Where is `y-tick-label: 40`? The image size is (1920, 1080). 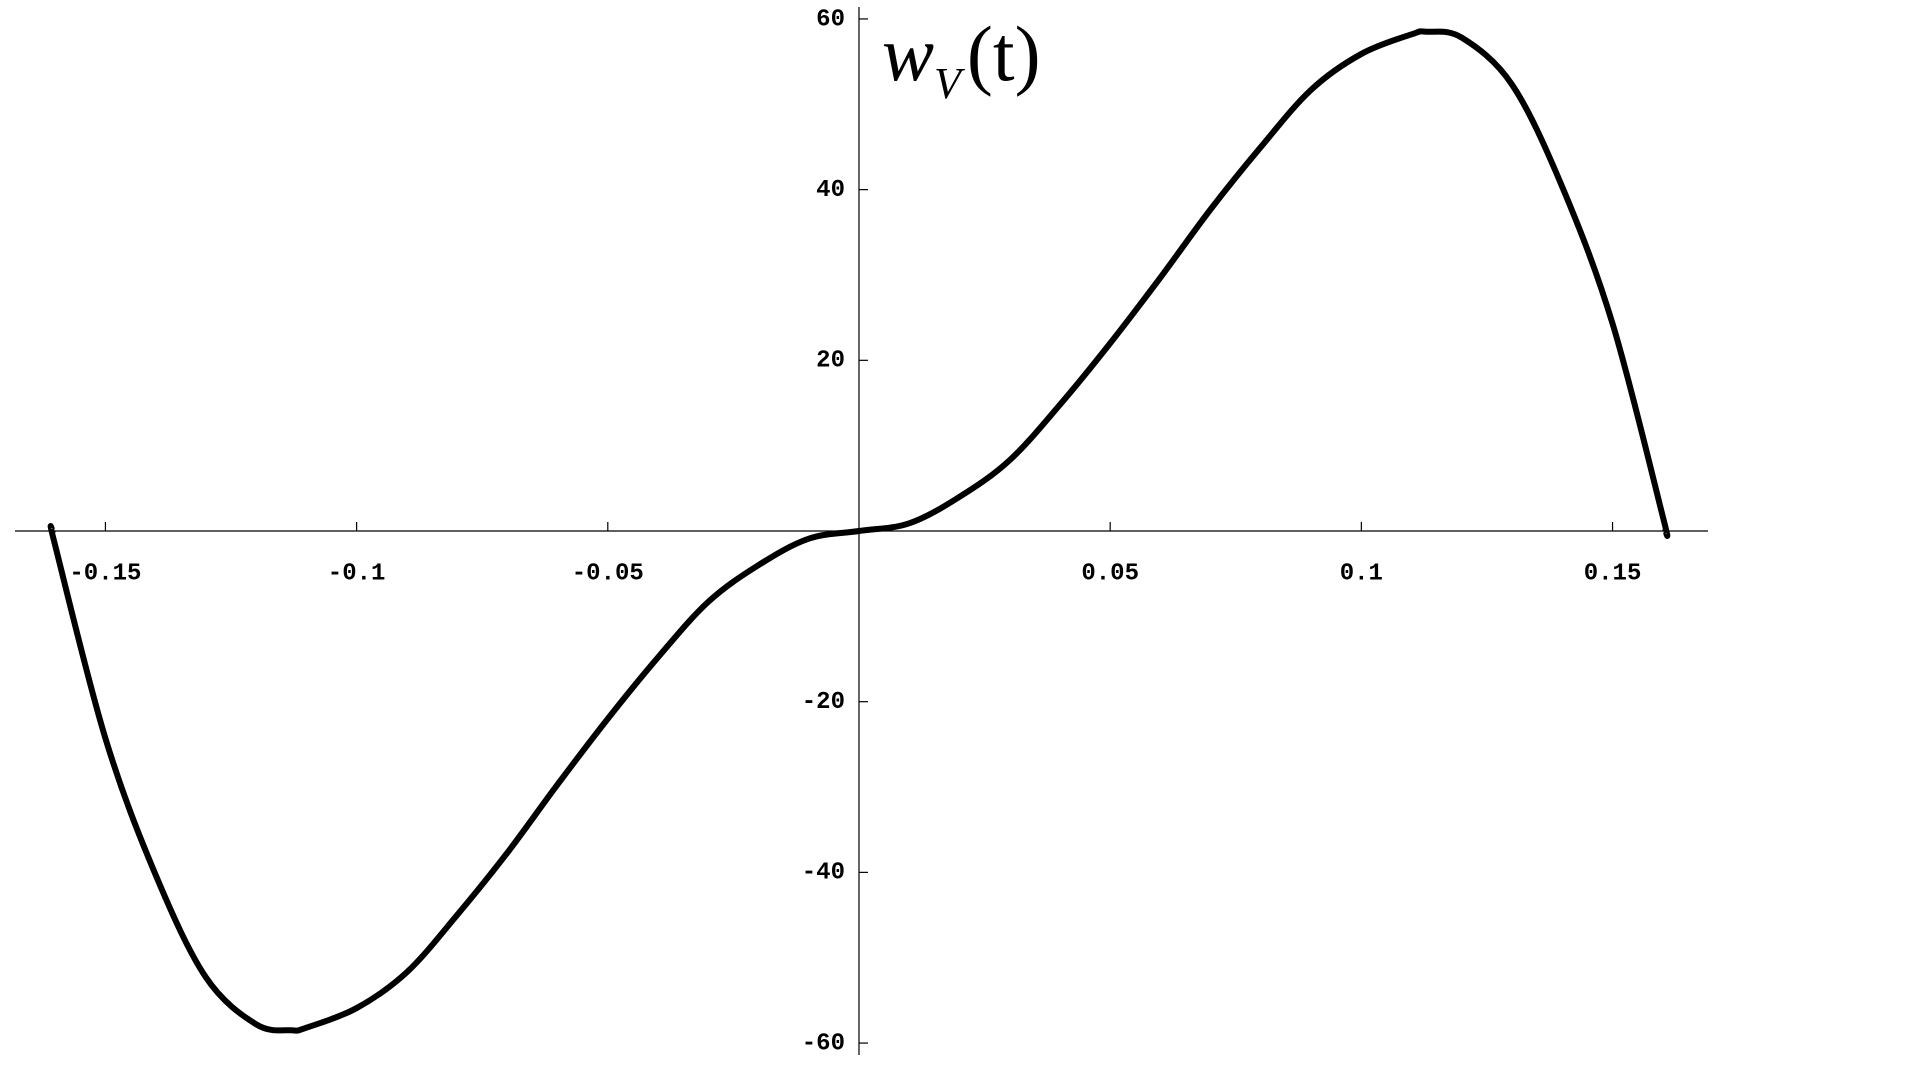
y-tick-label: 40 is located at coordinates (830, 190).